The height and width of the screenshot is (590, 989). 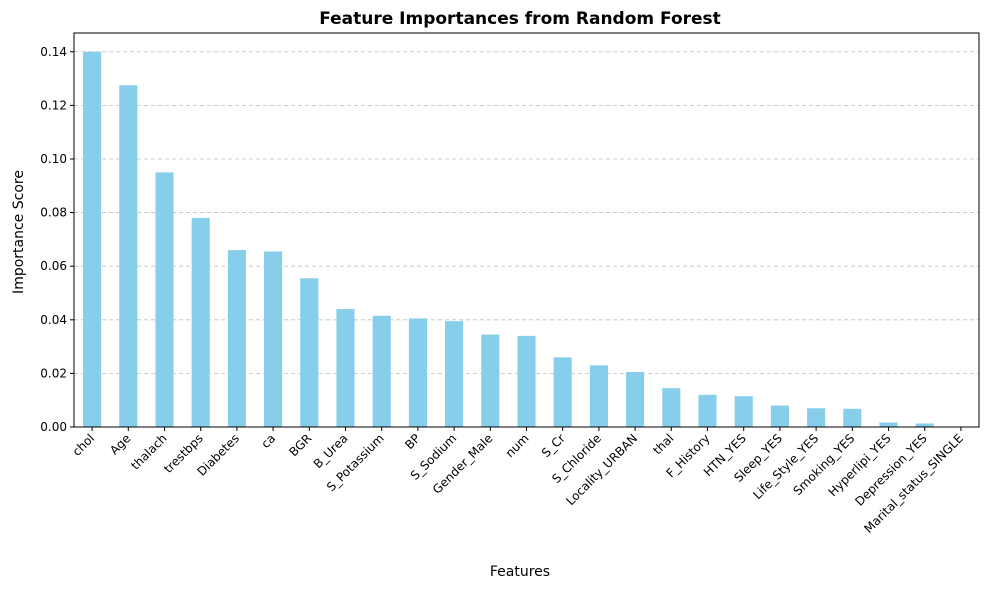 What do you see at coordinates (273, 339) in the screenshot?
I see `bar-ca` at bounding box center [273, 339].